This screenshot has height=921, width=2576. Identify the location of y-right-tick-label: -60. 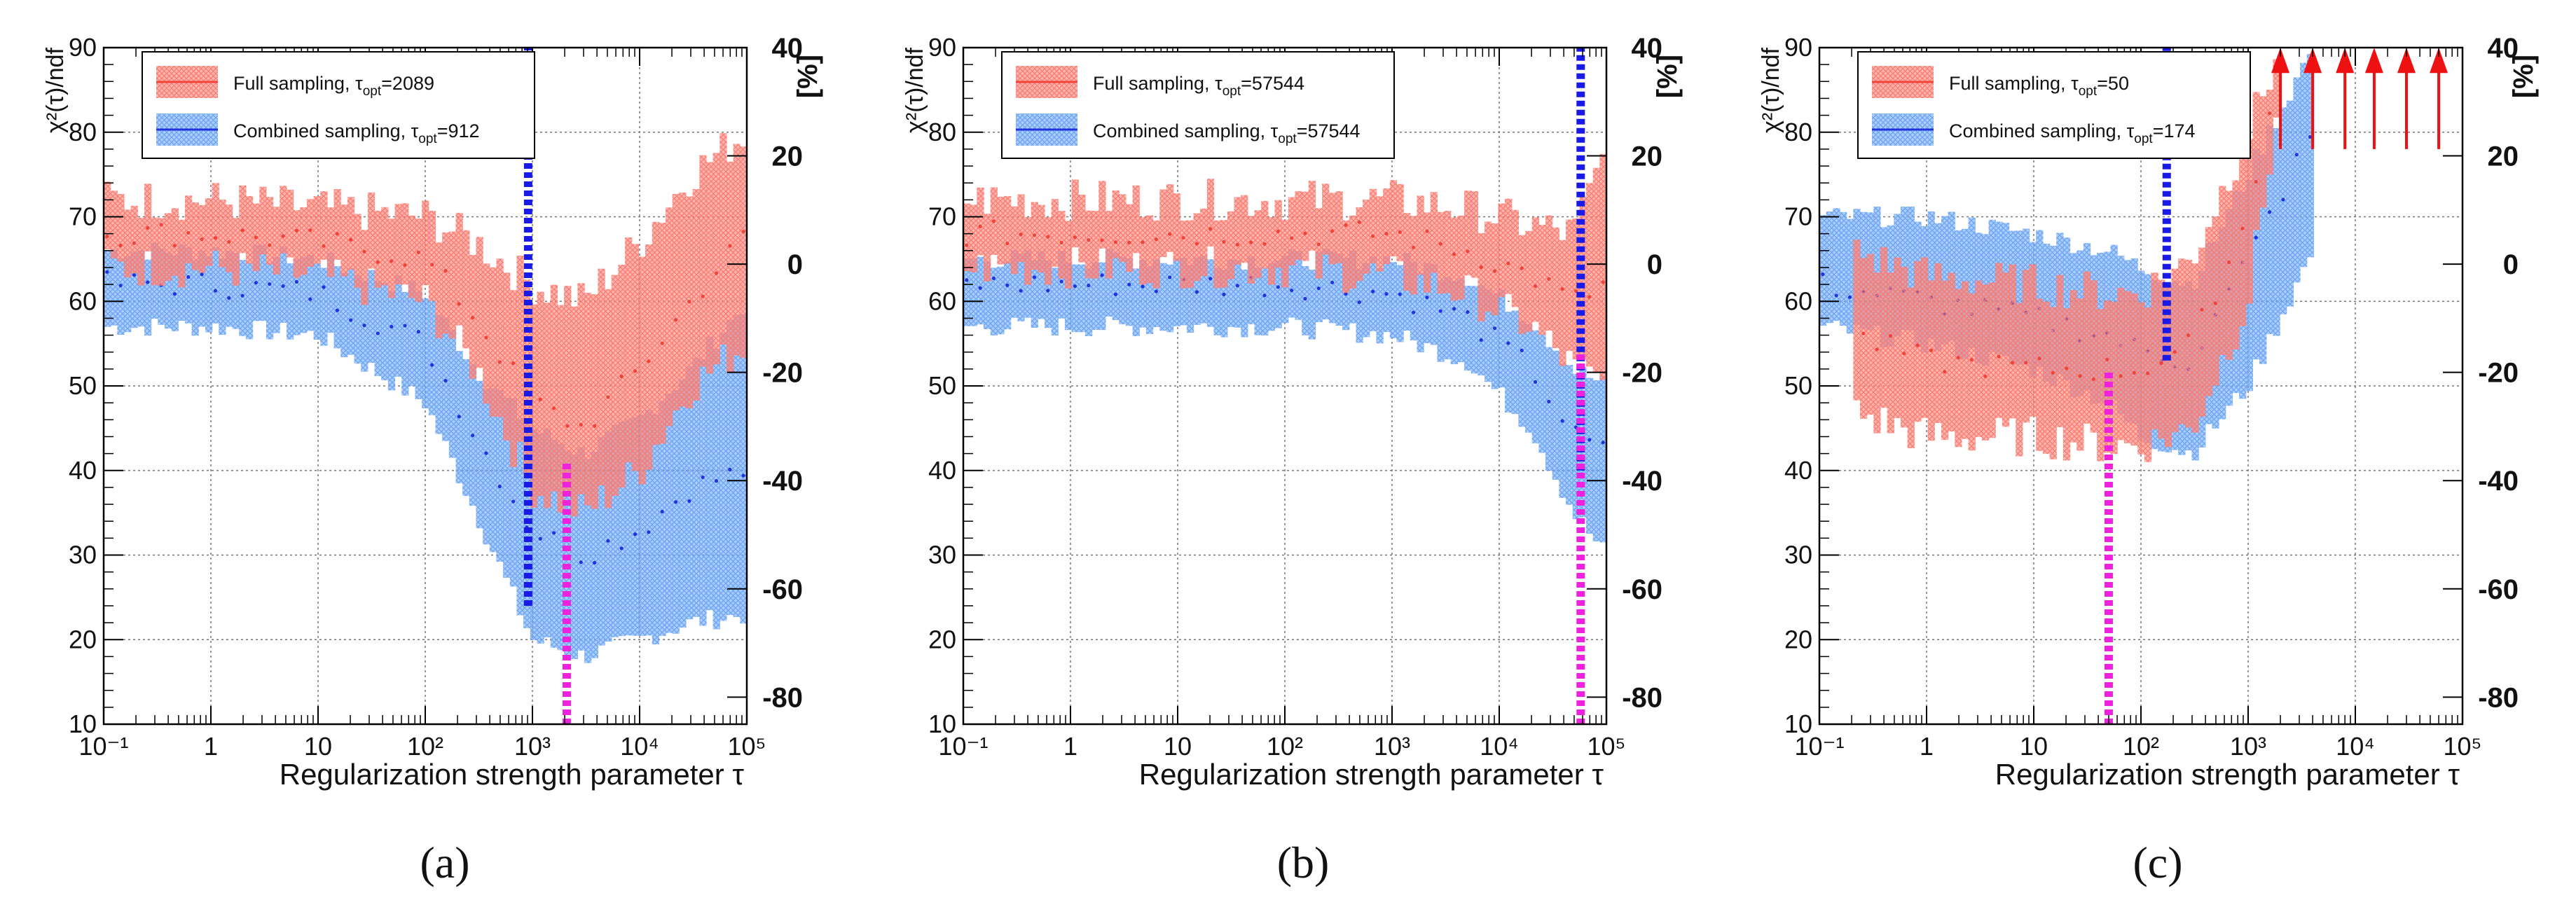
(1642, 589).